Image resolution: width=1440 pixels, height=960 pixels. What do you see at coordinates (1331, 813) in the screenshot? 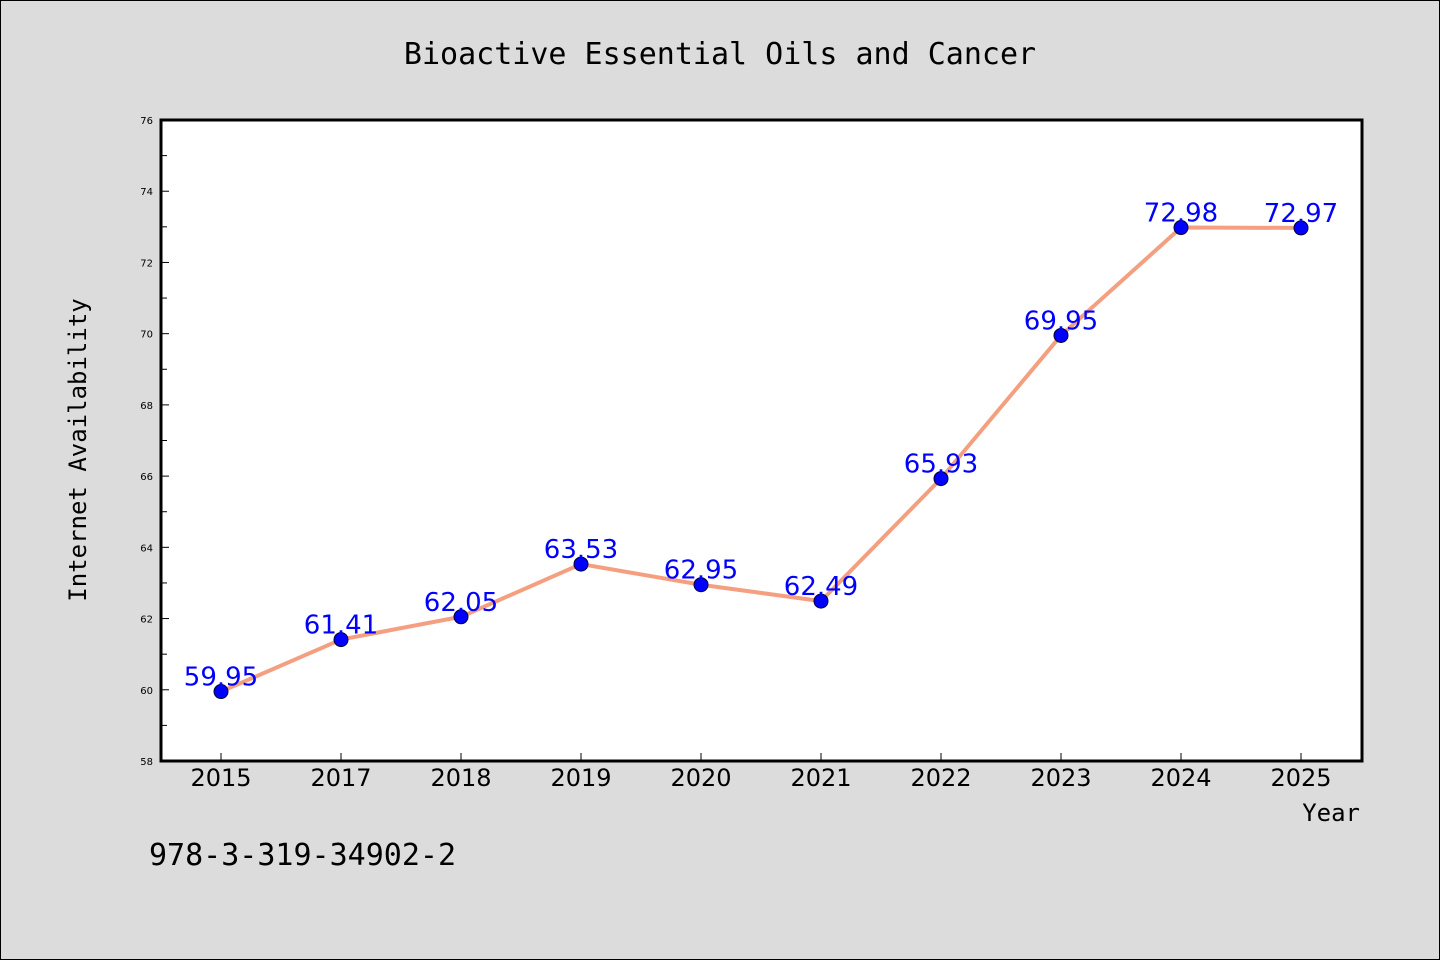
I see `x-axis-label: Year` at bounding box center [1331, 813].